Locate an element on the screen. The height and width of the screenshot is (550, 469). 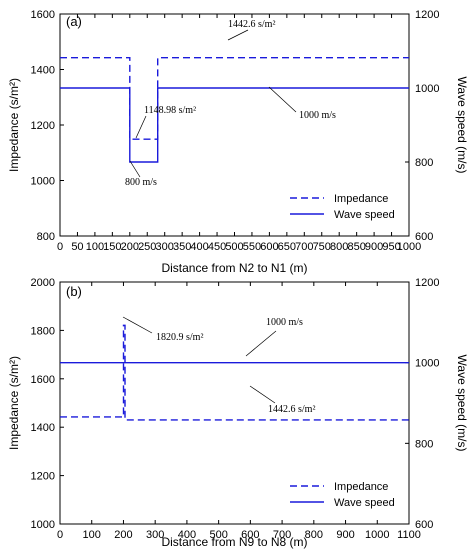
x-tick-label: 1100 is located at coordinates (409, 535).